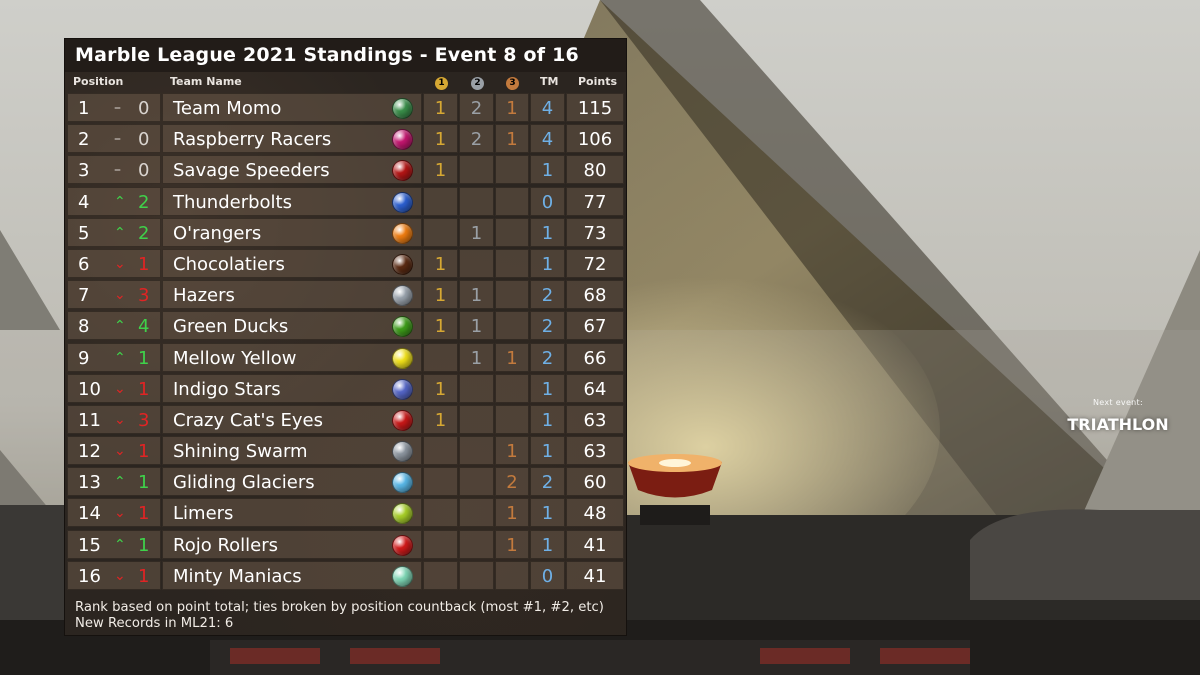 The height and width of the screenshot is (675, 1200). Describe the element at coordinates (402, 420) in the screenshot. I see `red-black-cats-eye-marble-icon` at that location.